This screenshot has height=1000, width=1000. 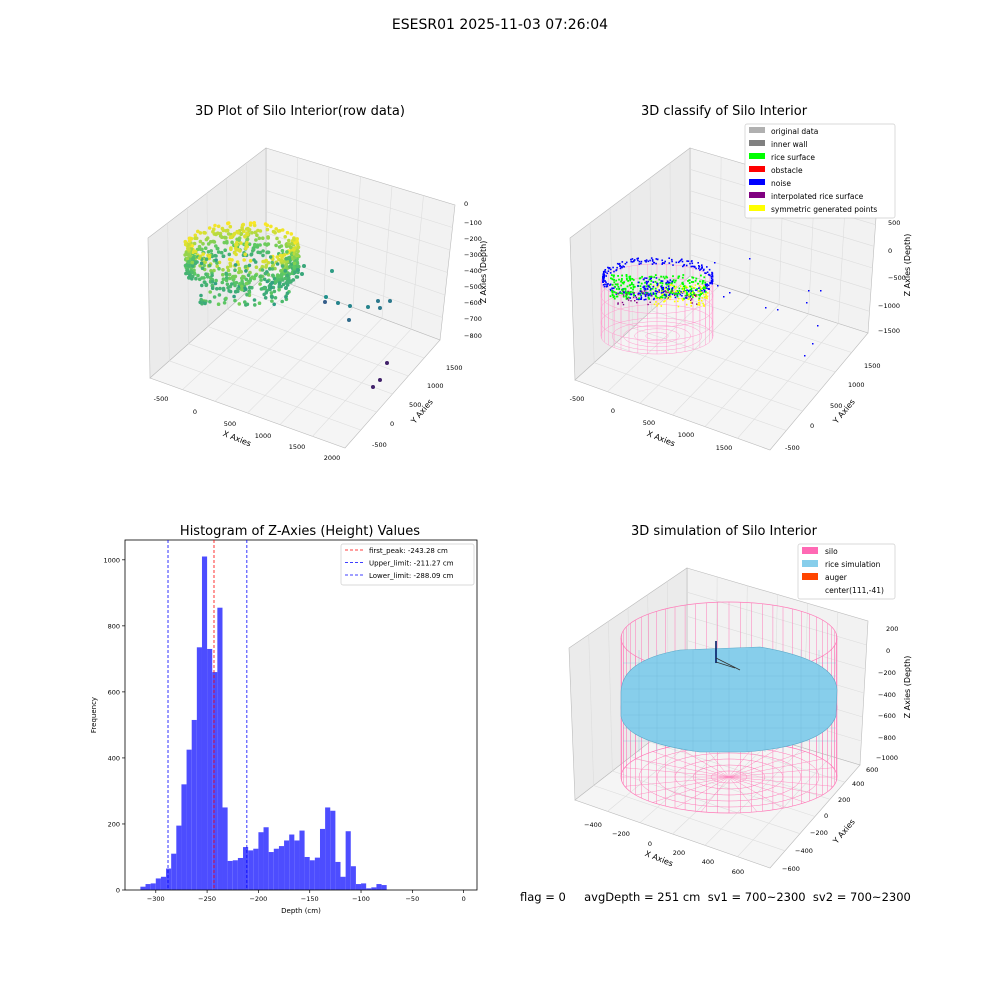 I want to click on x-tick-label: 1500, so click(x=724, y=448).